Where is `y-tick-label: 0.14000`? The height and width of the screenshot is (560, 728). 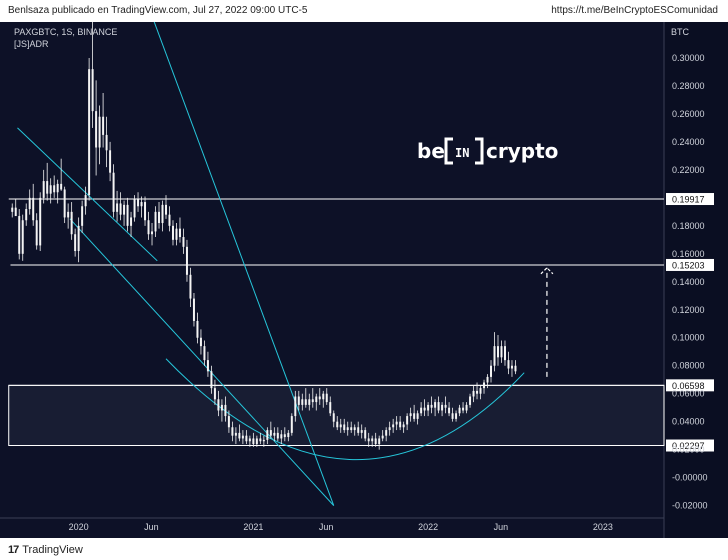
y-tick-label: 0.14000 is located at coordinates (688, 282).